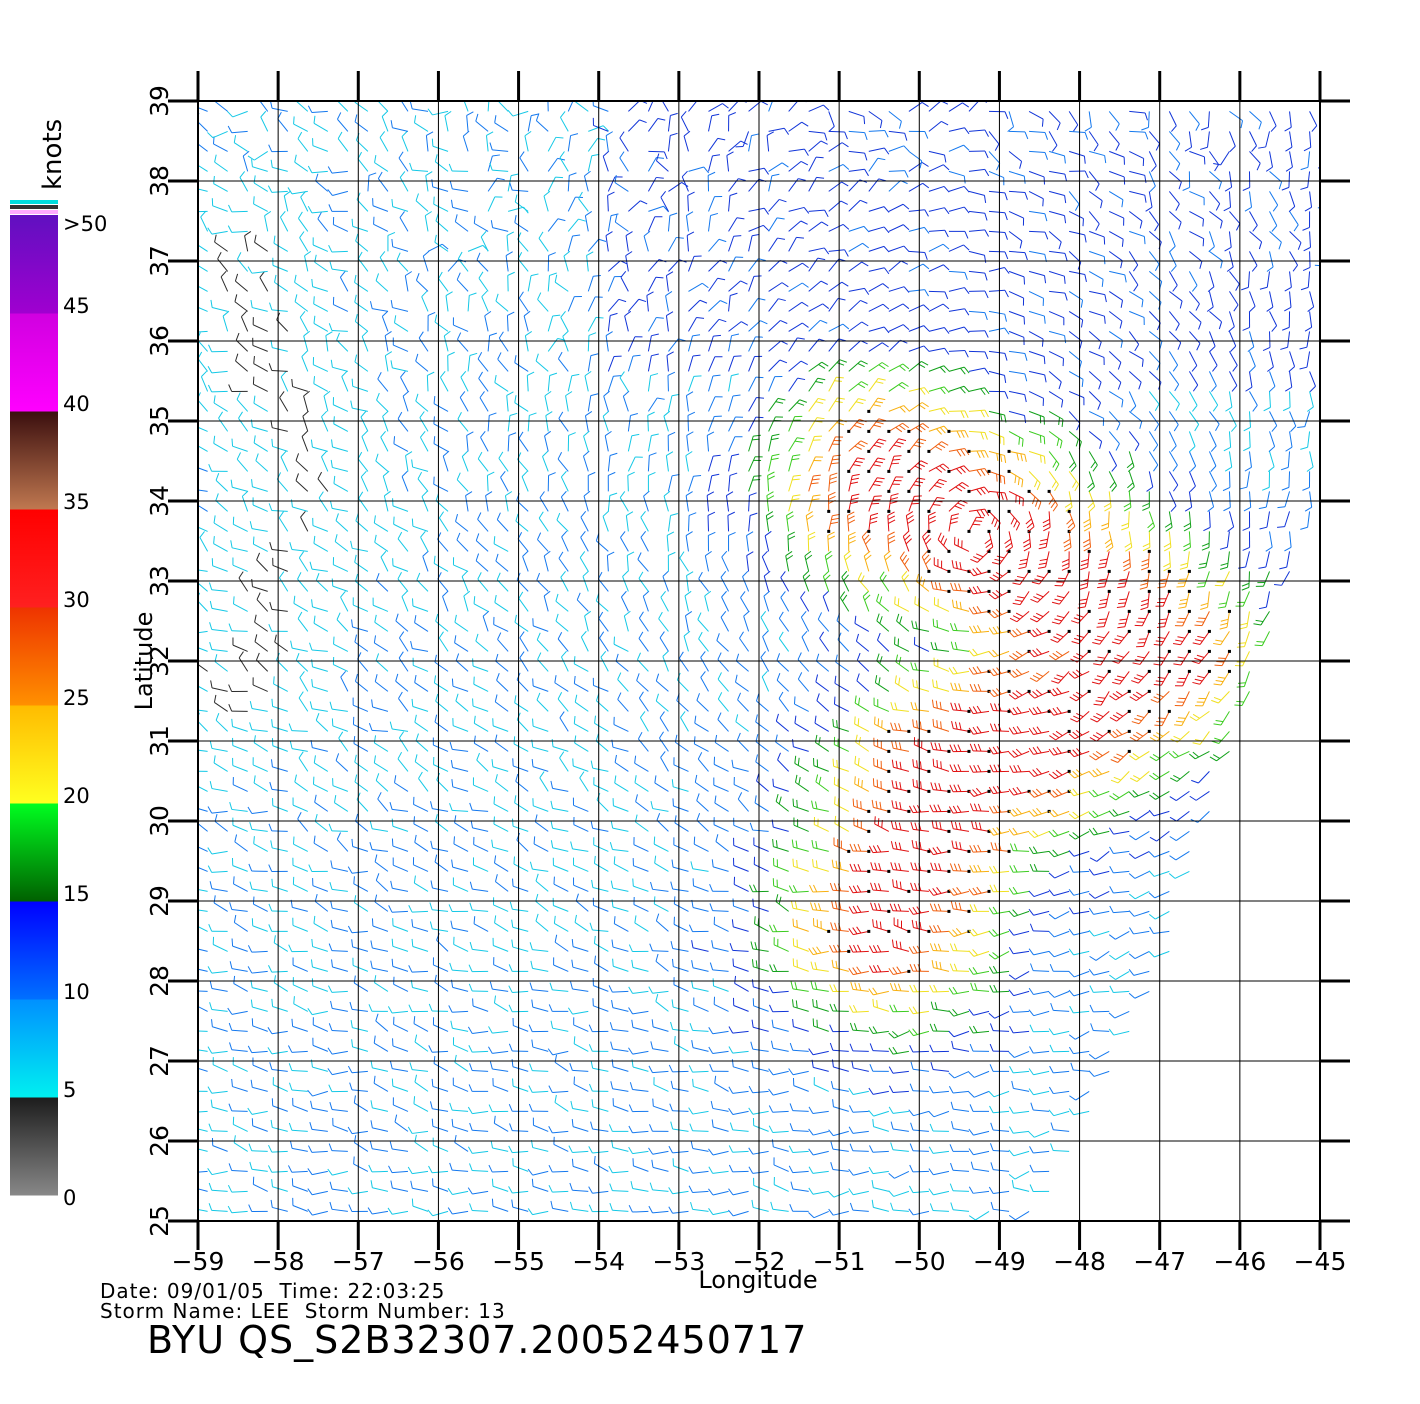  Describe the element at coordinates (76, 894) in the screenshot. I see `colorbar-tick-label: 15` at that location.